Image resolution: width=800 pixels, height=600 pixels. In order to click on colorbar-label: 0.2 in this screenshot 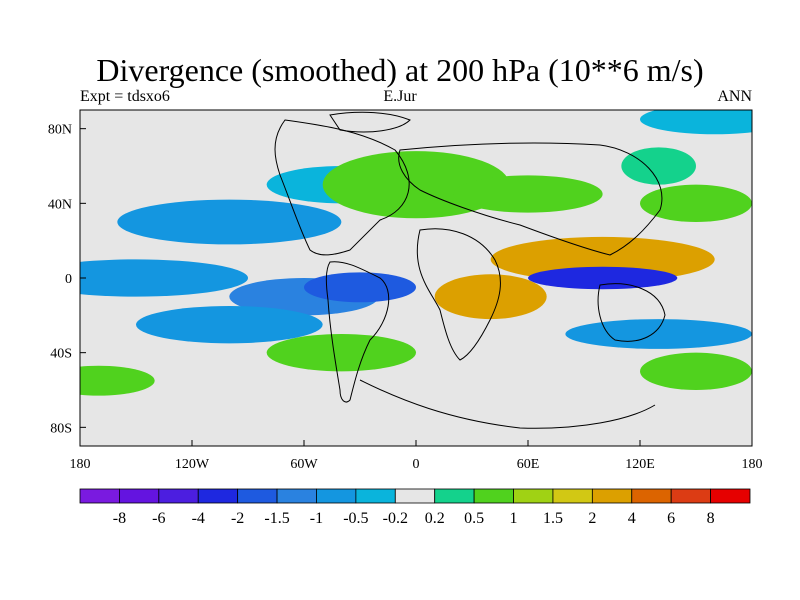, I will do `click(435, 518)`.